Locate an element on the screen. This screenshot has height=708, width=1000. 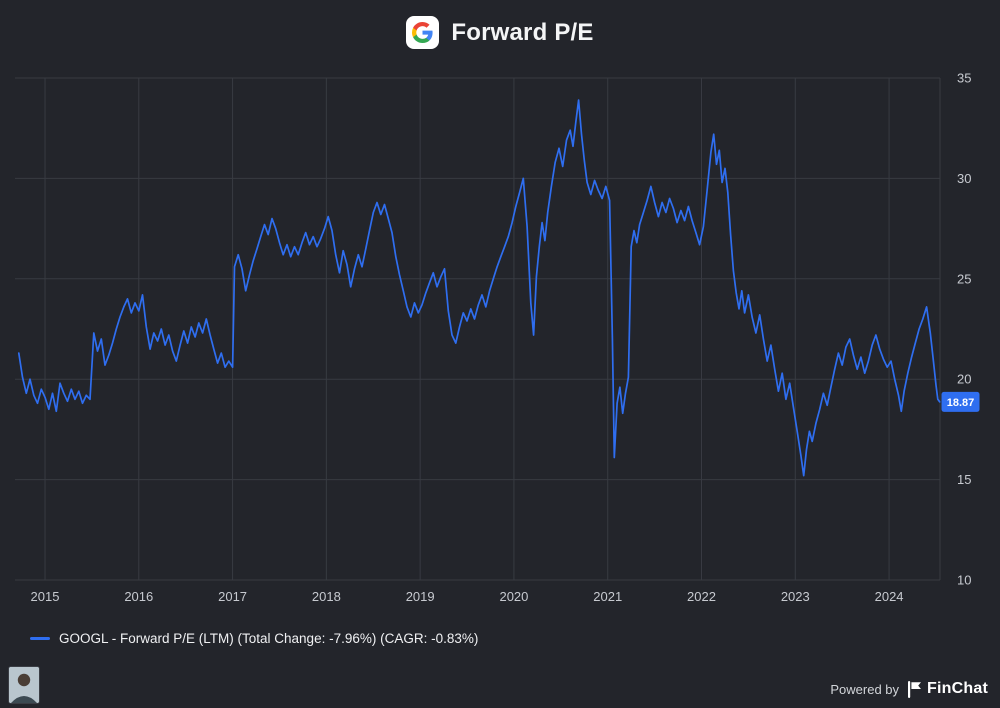
svg-text: 2023 is located at coordinates (795, 596).